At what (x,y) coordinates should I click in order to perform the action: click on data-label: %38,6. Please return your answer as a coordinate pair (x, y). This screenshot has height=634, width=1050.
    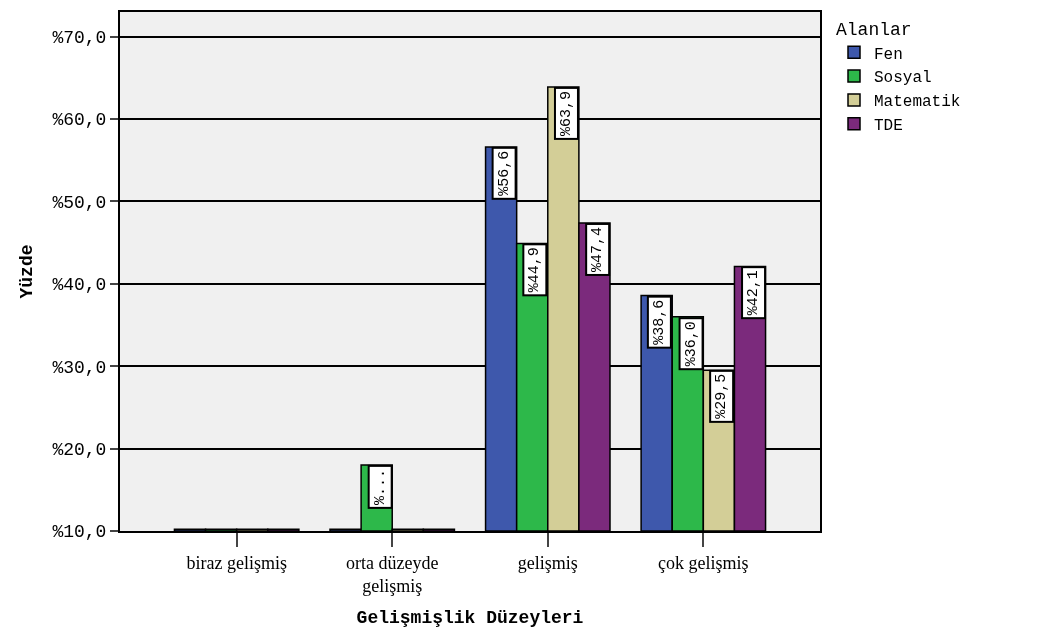
    Looking at the image, I should click on (659, 322).